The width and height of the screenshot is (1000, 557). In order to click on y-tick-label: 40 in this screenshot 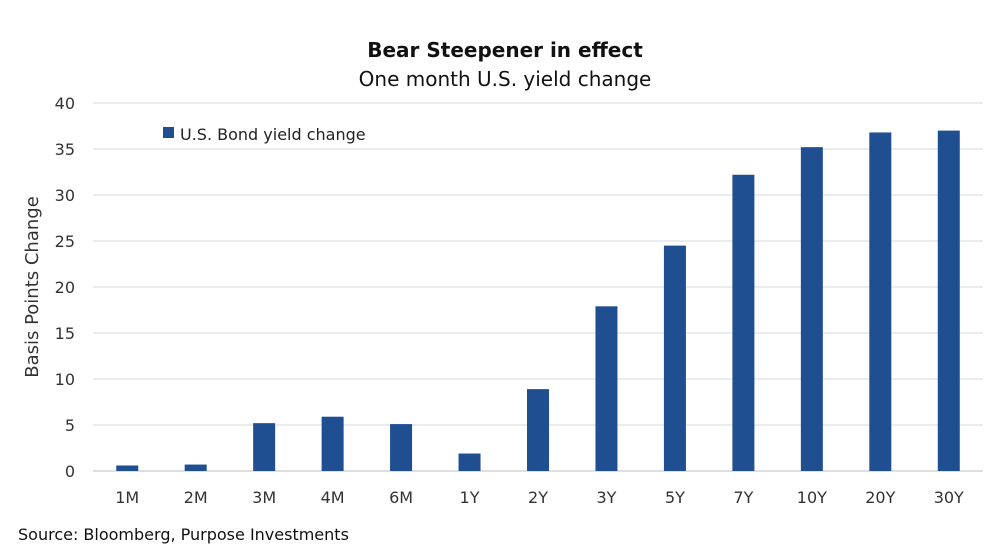, I will do `click(65, 103)`.